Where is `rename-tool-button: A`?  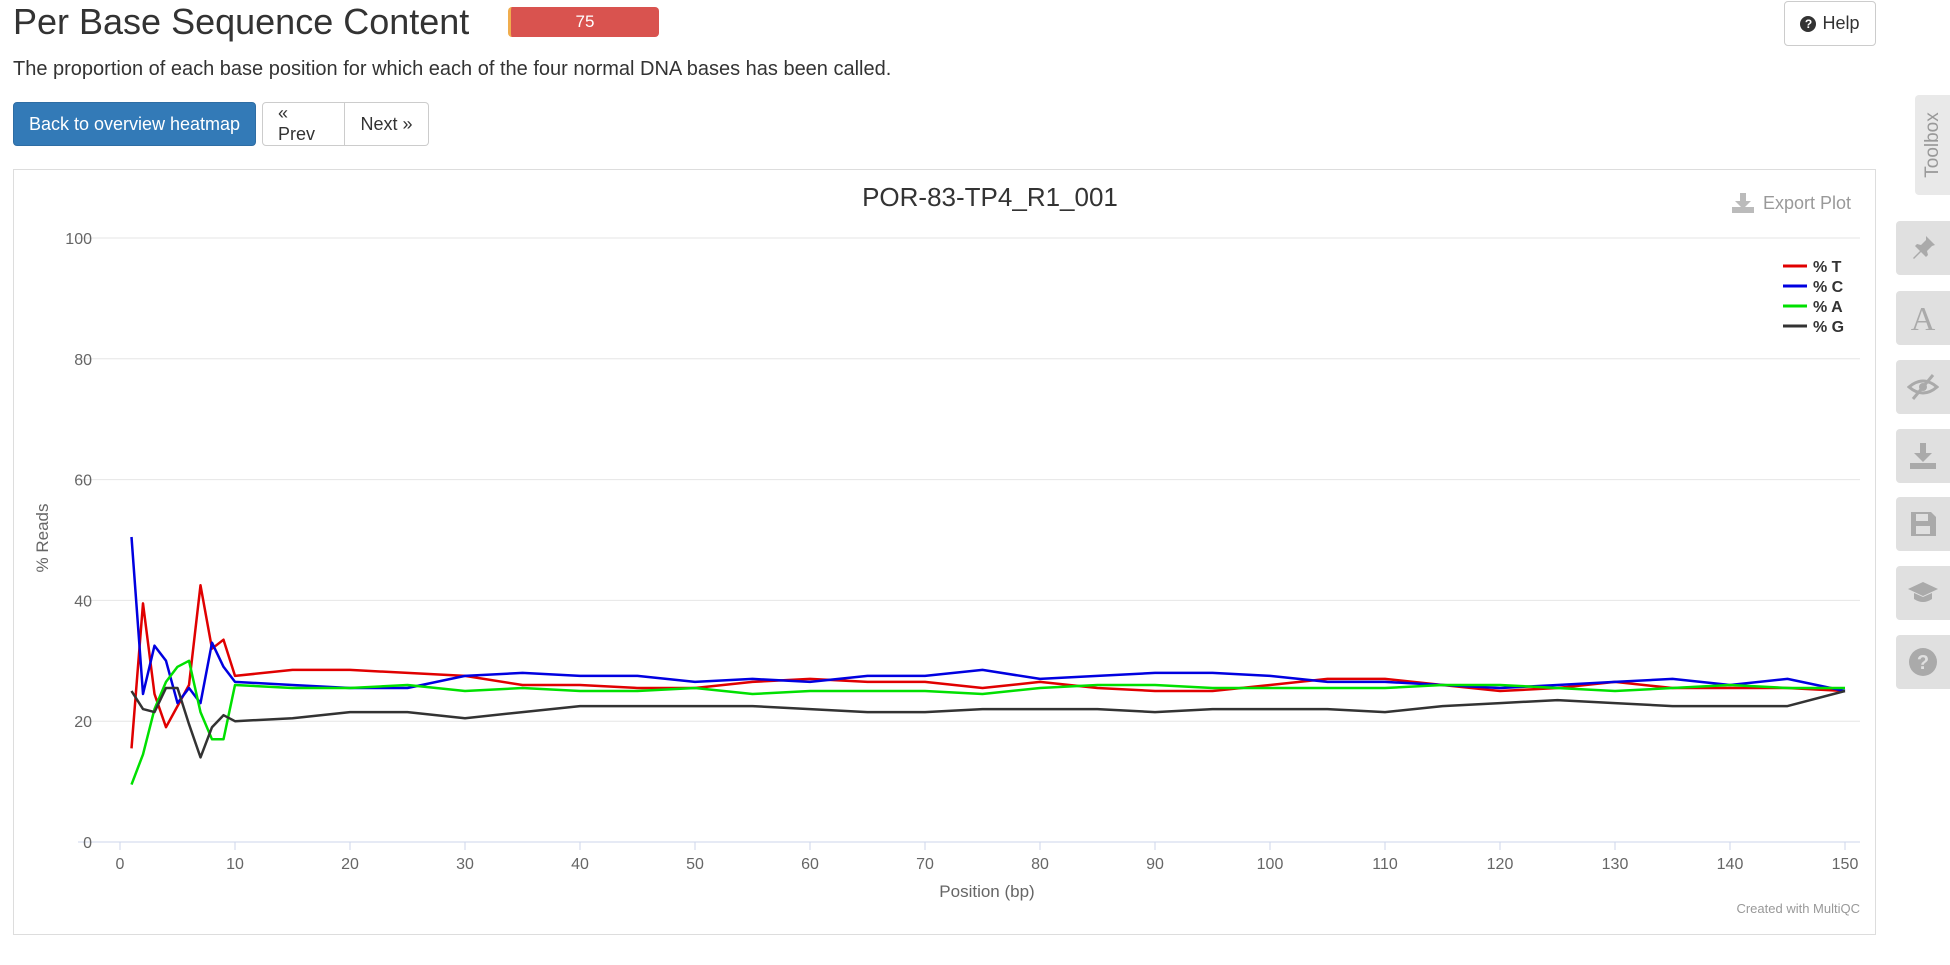 rename-tool-button: A is located at coordinates (1923, 318).